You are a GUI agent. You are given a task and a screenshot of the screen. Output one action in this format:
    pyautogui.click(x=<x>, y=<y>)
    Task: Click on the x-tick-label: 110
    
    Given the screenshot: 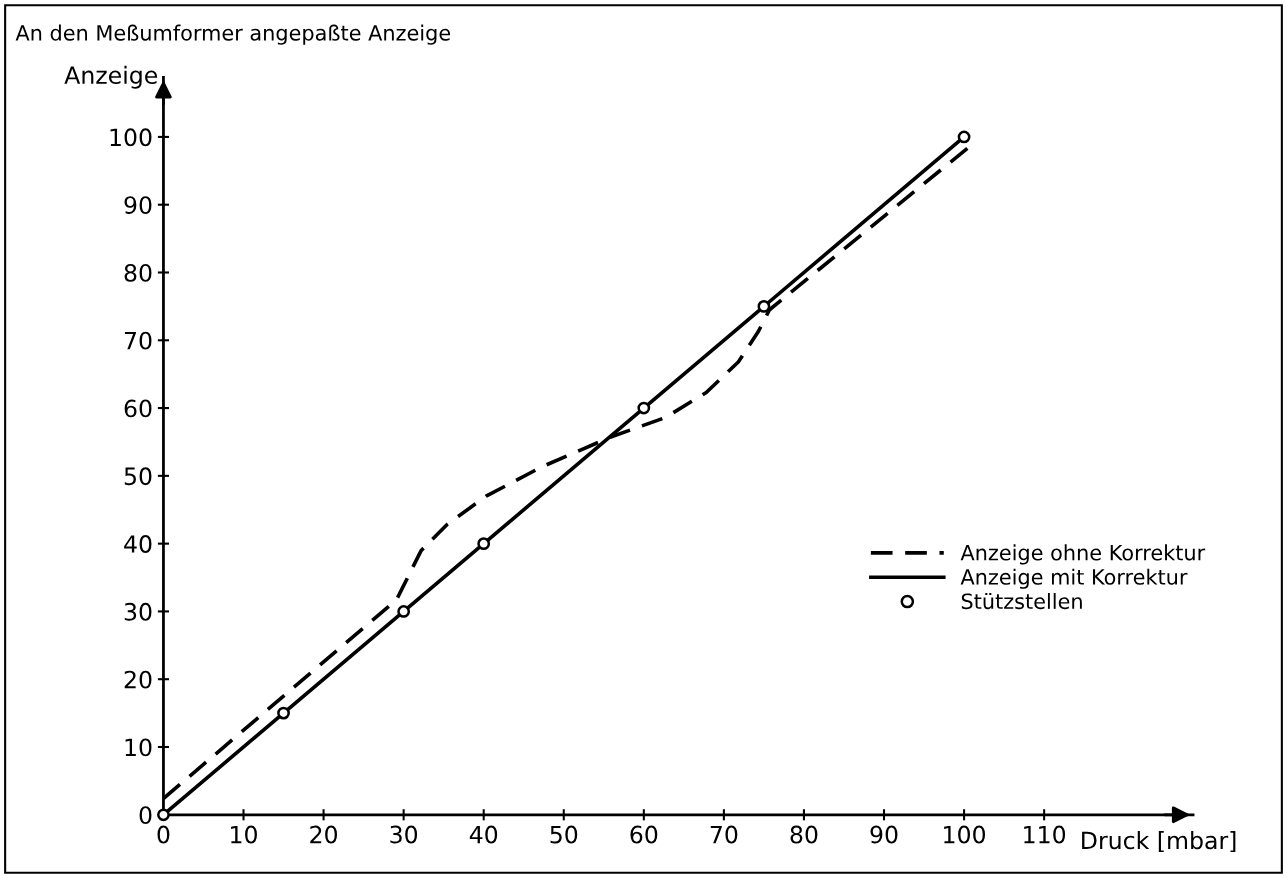 What is the action you would take?
    pyautogui.click(x=1045, y=834)
    